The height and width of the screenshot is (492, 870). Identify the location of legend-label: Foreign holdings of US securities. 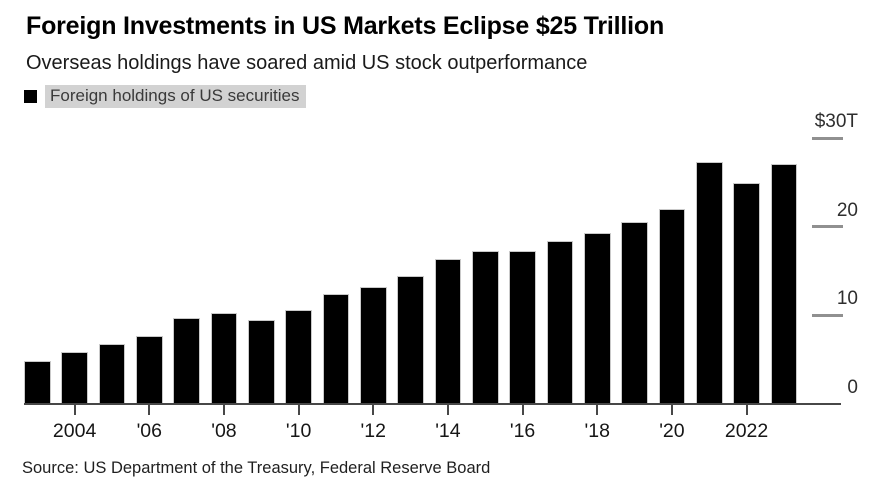
(176, 96).